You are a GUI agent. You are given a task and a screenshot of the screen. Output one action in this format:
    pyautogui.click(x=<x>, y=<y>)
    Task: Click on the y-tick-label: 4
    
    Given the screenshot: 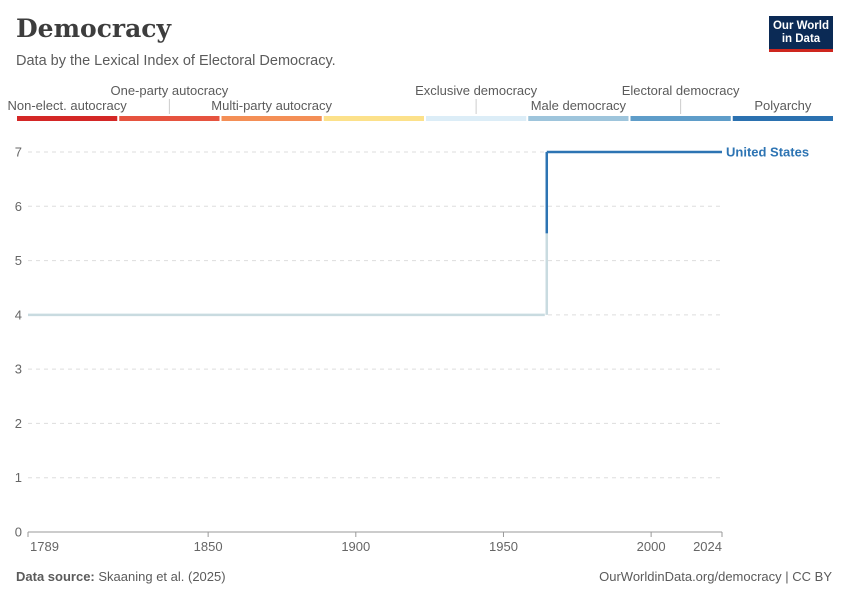 What is the action you would take?
    pyautogui.click(x=18, y=314)
    